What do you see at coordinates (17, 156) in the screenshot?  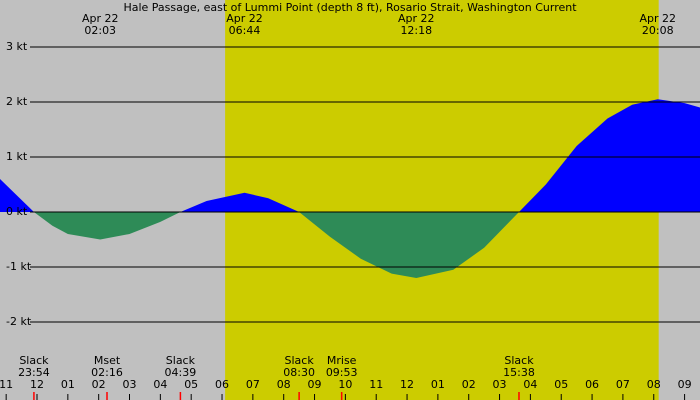 I see `y-tick-label: 1 kt` at bounding box center [17, 156].